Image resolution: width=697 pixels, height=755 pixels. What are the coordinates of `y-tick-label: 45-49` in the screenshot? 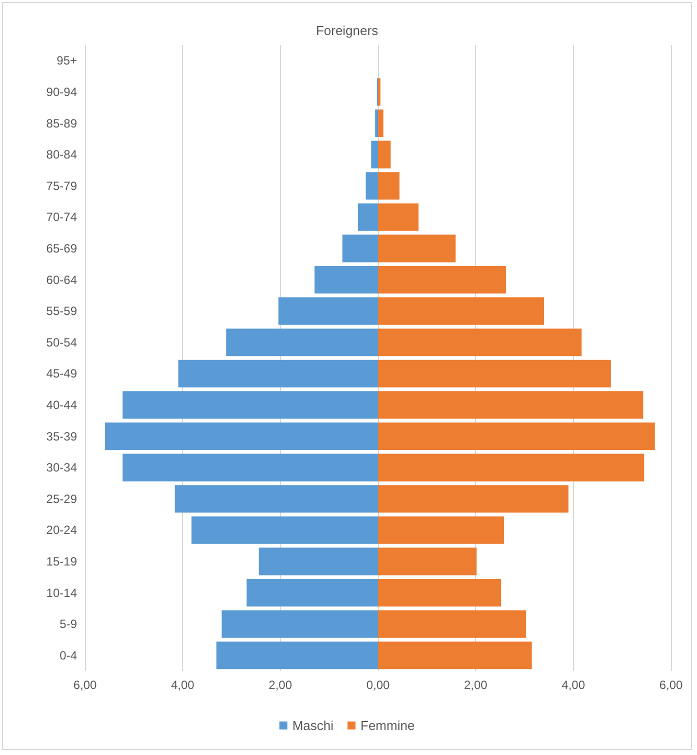 It's located at (62, 373).